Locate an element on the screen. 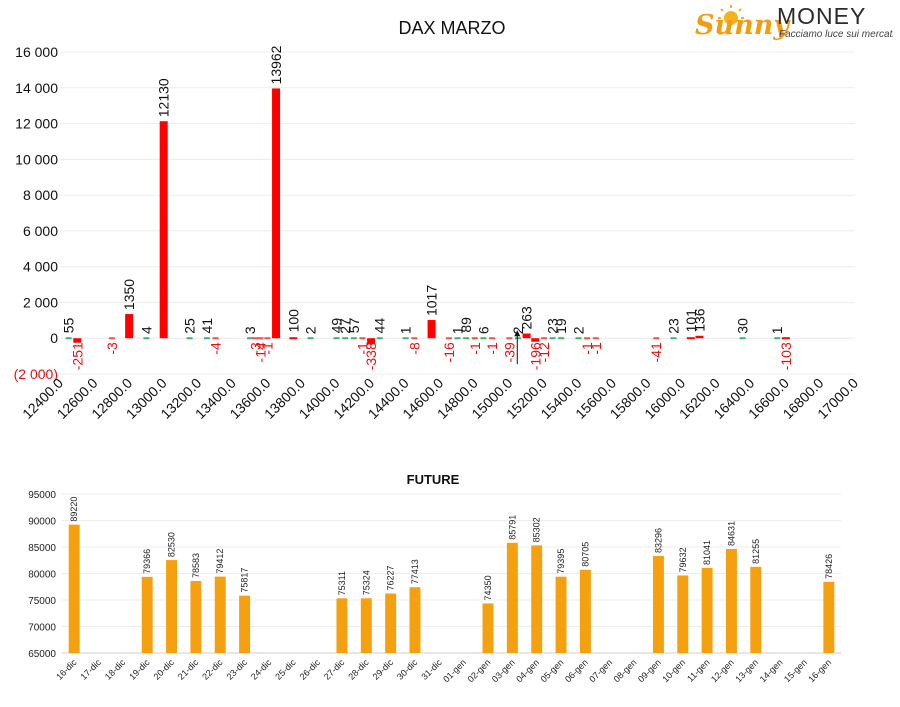 The height and width of the screenshot is (707, 900). current-price-marker is located at coordinates (517, 347).